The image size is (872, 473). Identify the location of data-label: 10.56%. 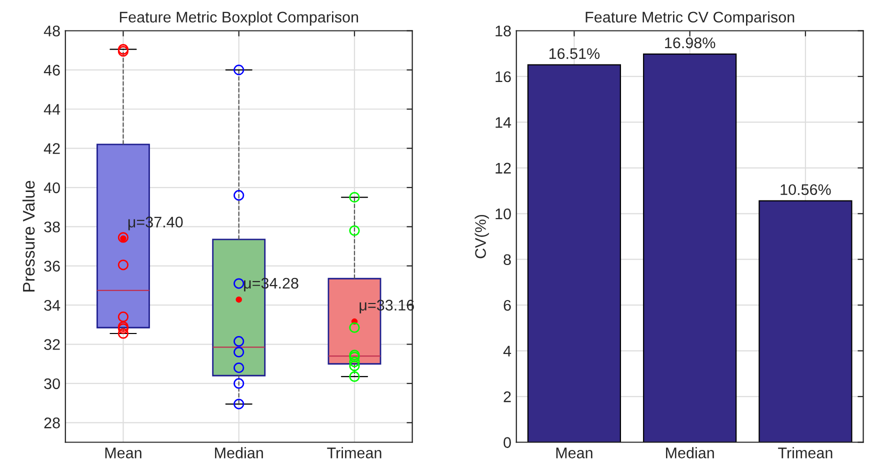
(805, 190).